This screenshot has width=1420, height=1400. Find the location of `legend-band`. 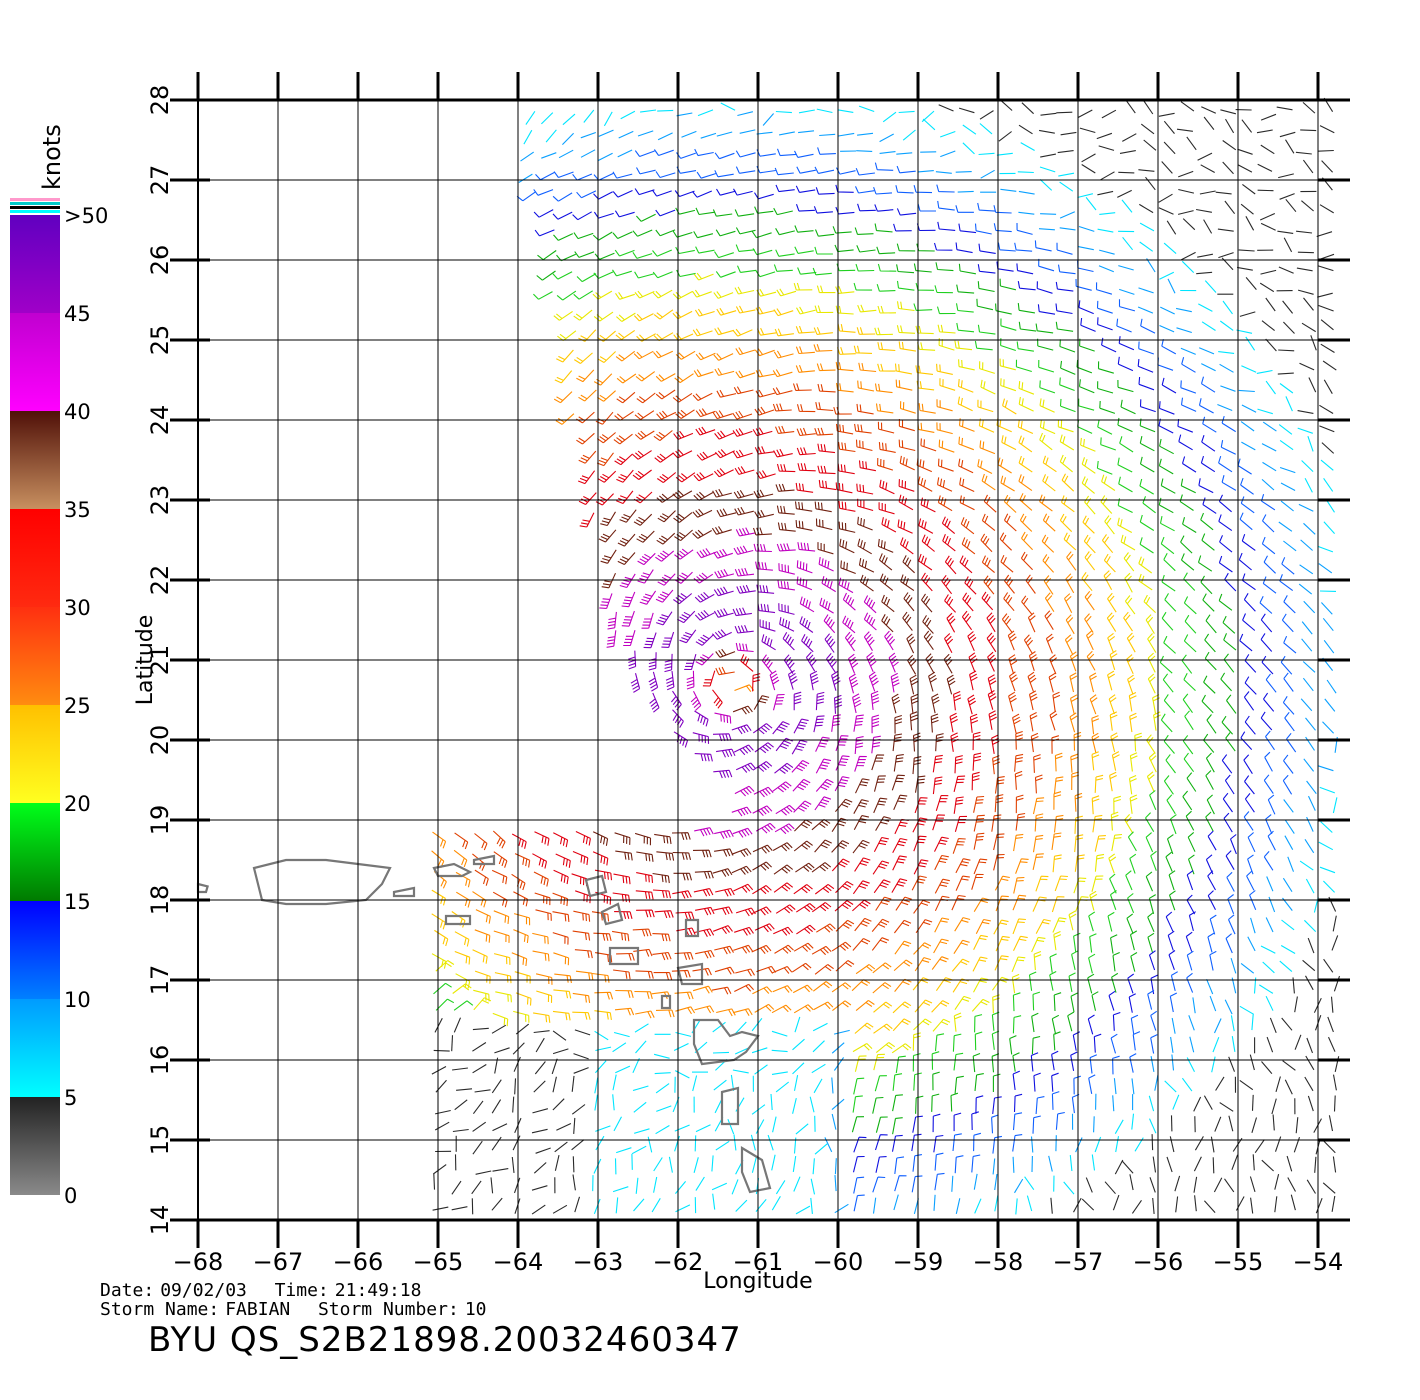

legend-band is located at coordinates (35, 852).